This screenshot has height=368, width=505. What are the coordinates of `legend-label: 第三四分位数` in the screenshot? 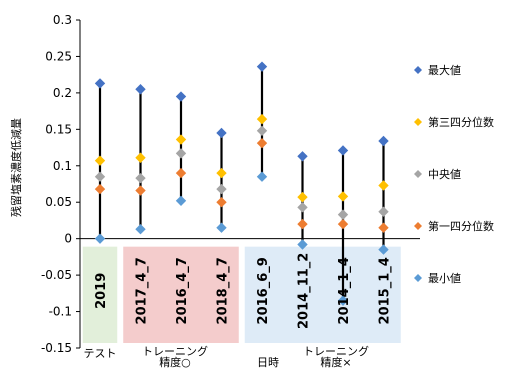 It's located at (461, 122).